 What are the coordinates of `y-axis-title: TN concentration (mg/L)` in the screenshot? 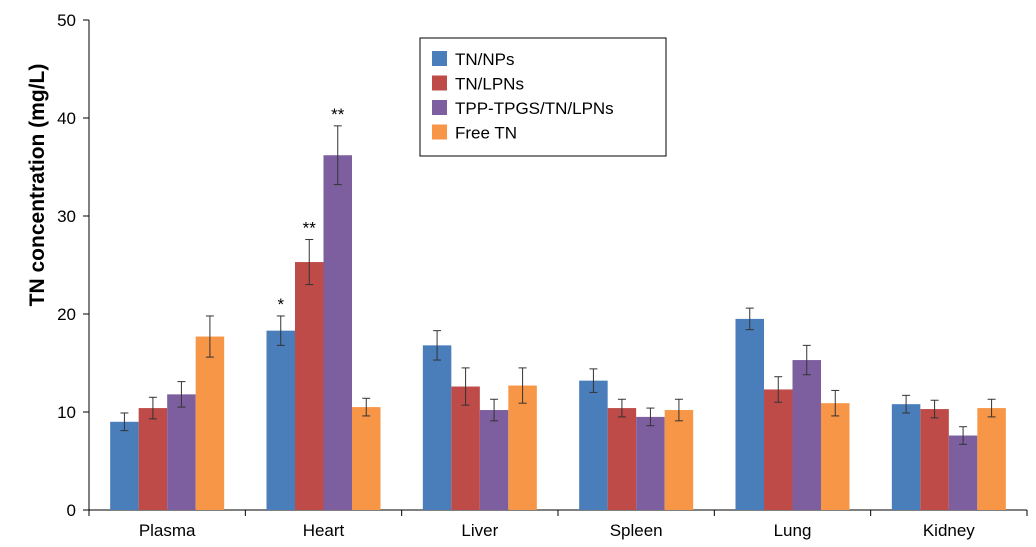 It's located at (37, 185).